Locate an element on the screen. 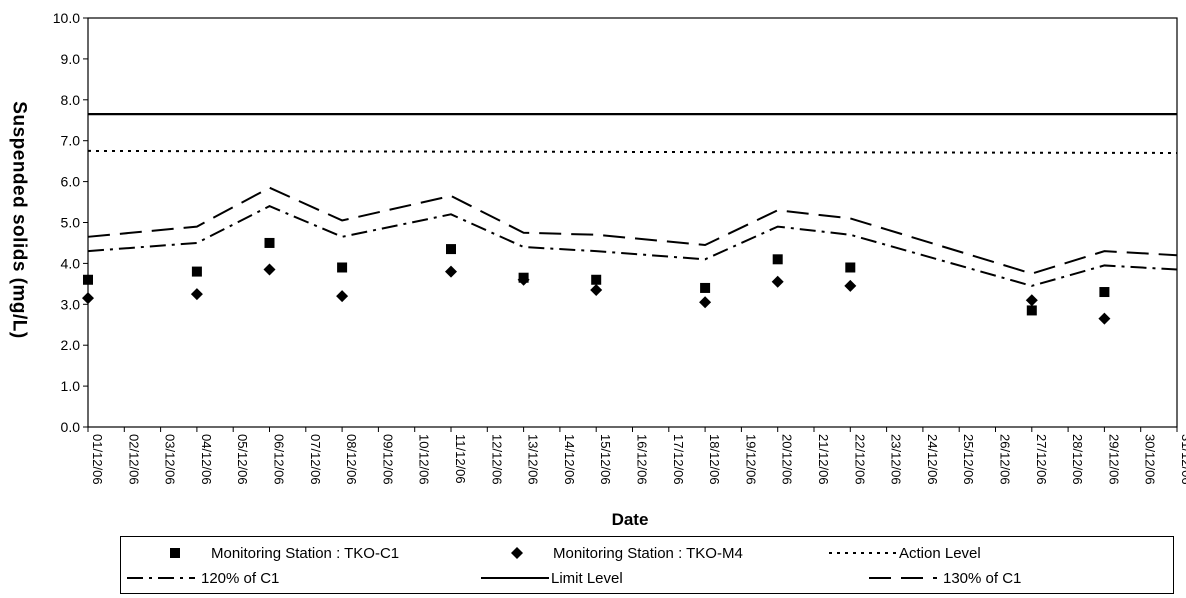 This screenshot has width=1186, height=598. legend-item-limit-level: Limit Level is located at coordinates (552, 578).